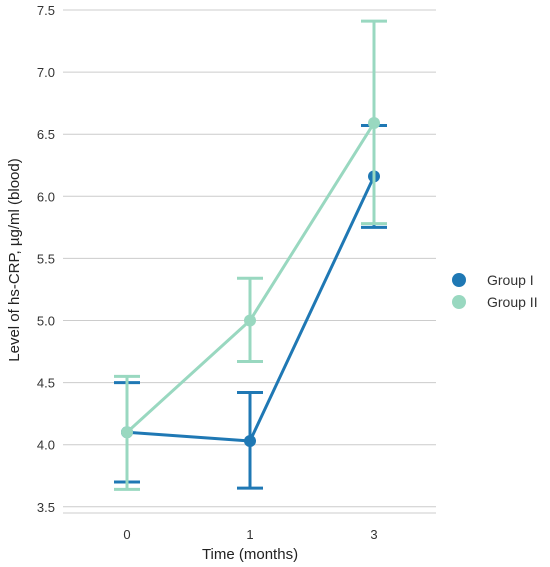 The width and height of the screenshot is (550, 567). I want to click on x-tick-label: 1, so click(249, 534).